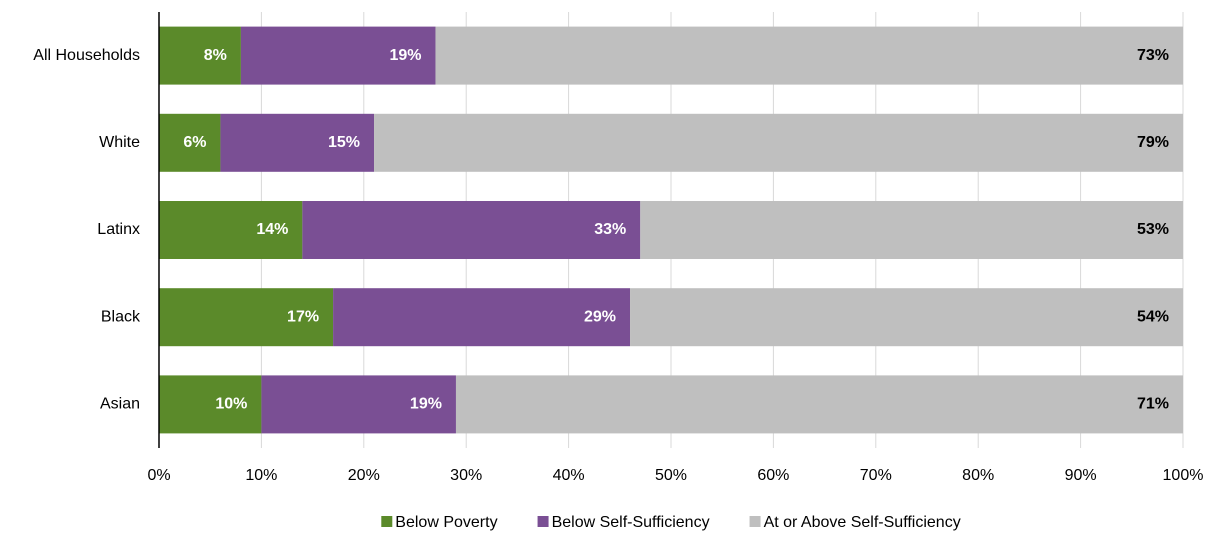 The height and width of the screenshot is (533, 1211). I want to click on x-tick-label: 10%, so click(261, 475).